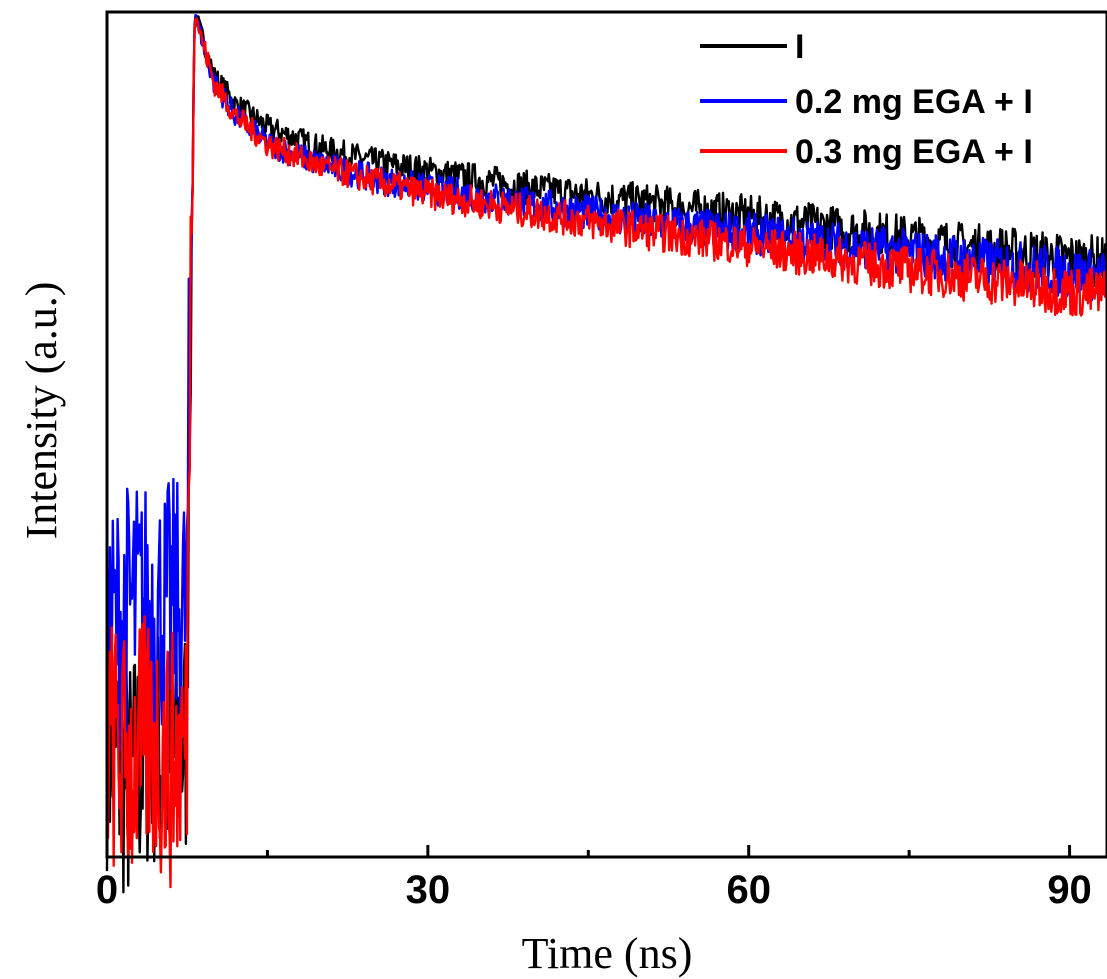 The width and height of the screenshot is (1107, 979). I want to click on x-tick-label: 0, so click(107, 890).